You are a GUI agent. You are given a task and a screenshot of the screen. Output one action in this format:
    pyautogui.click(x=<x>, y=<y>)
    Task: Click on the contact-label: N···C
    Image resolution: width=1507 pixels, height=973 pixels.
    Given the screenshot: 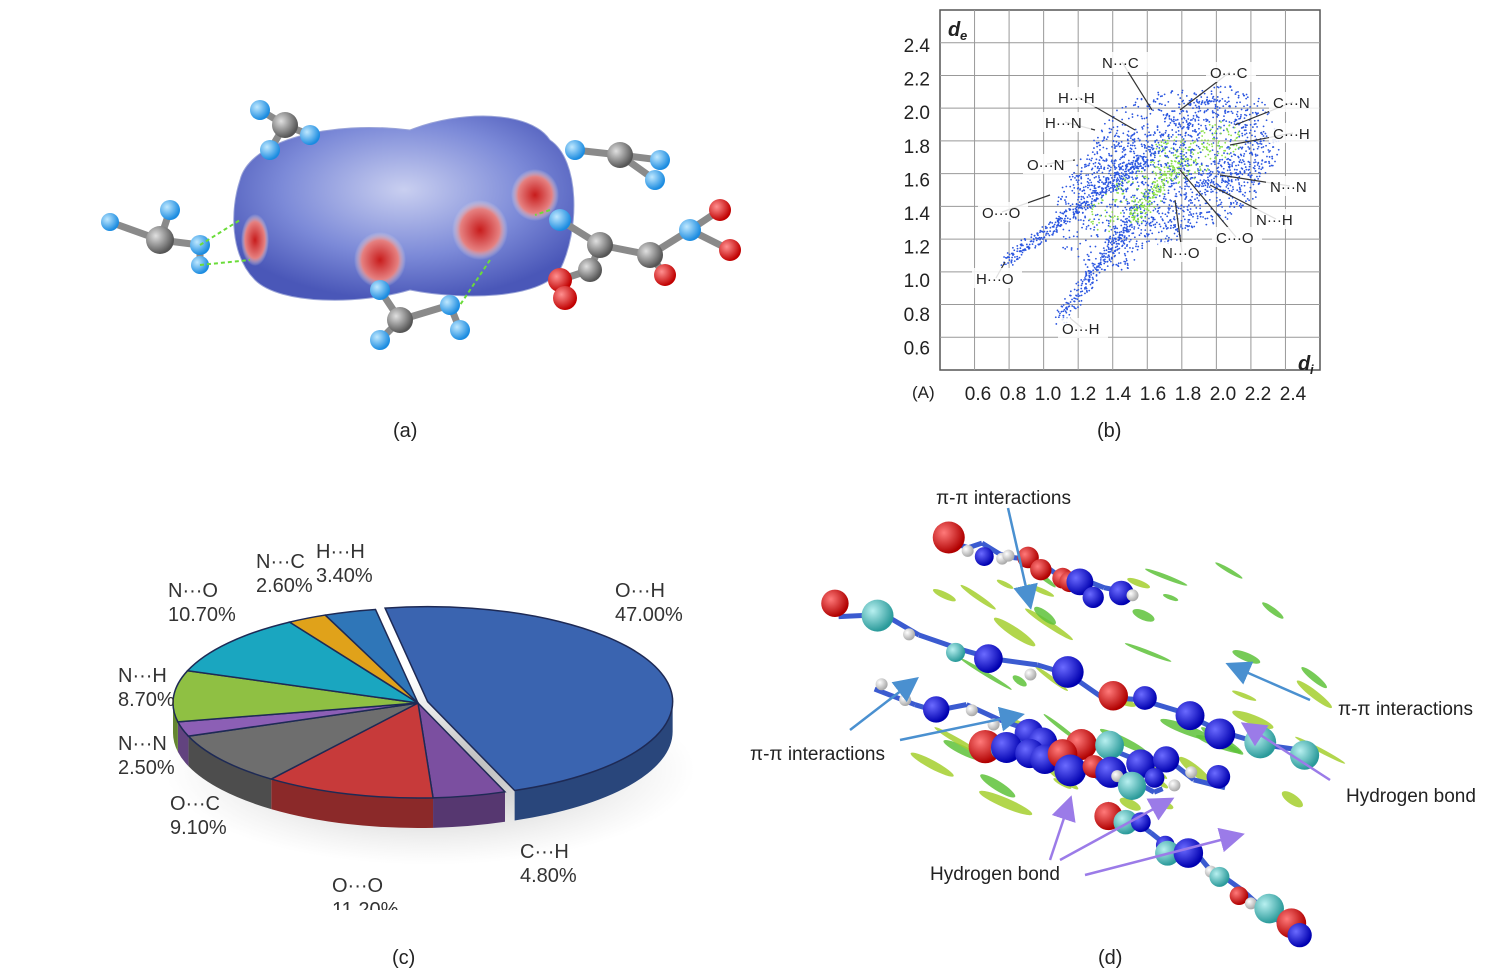 What is the action you would take?
    pyautogui.click(x=1120, y=63)
    